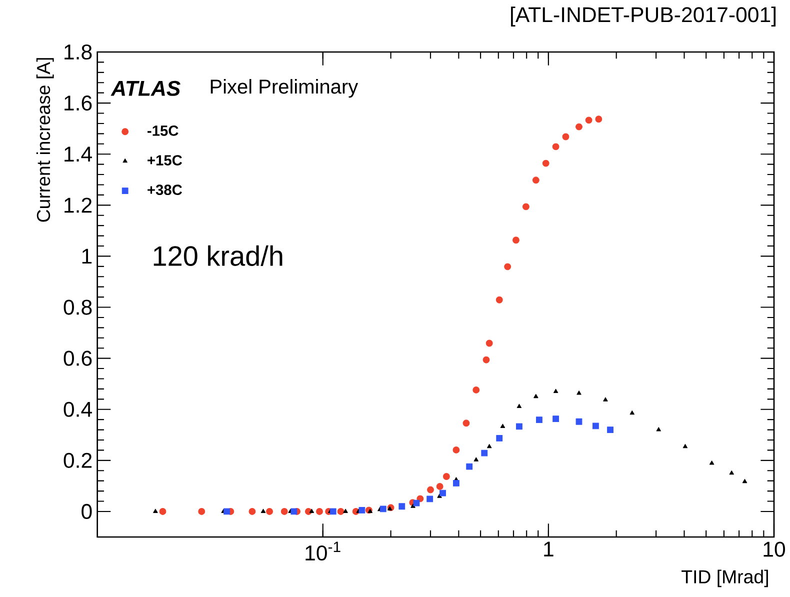  Describe the element at coordinates (775, 549) in the screenshot. I see `x-tick-label: 10` at that location.